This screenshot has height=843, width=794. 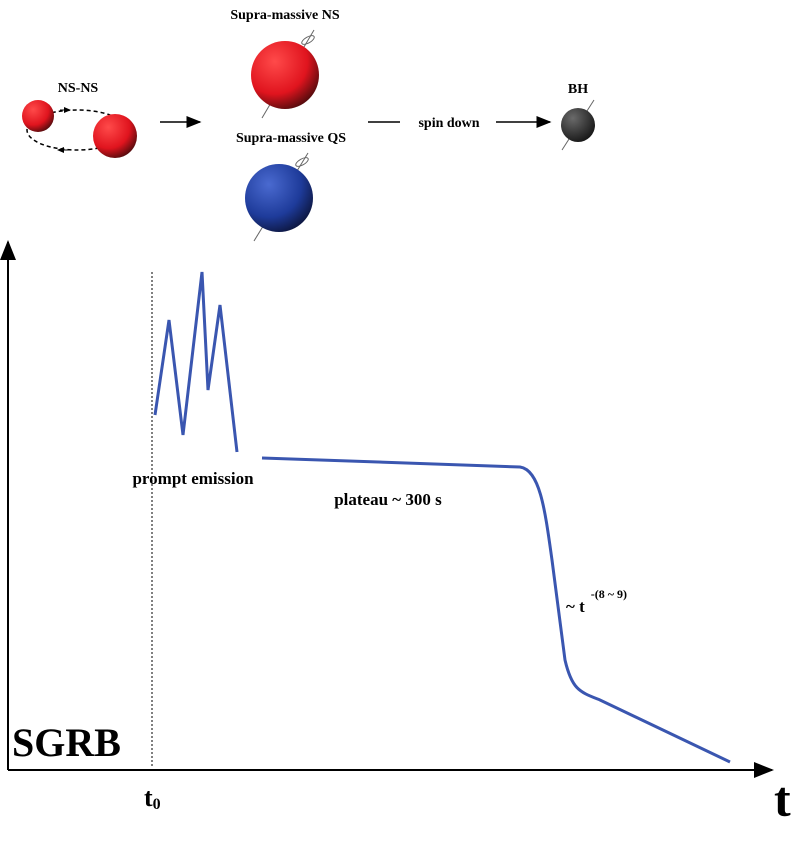 I want to click on supra-massive-qs, so click(x=279, y=198).